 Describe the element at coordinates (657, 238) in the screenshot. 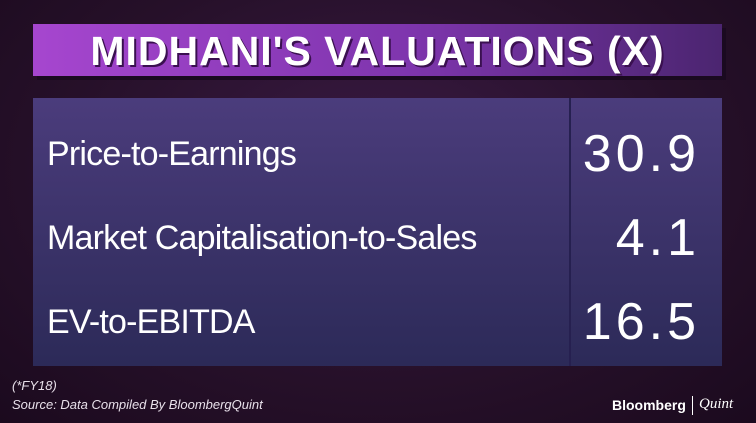

I see `row-value: 4.1` at that location.